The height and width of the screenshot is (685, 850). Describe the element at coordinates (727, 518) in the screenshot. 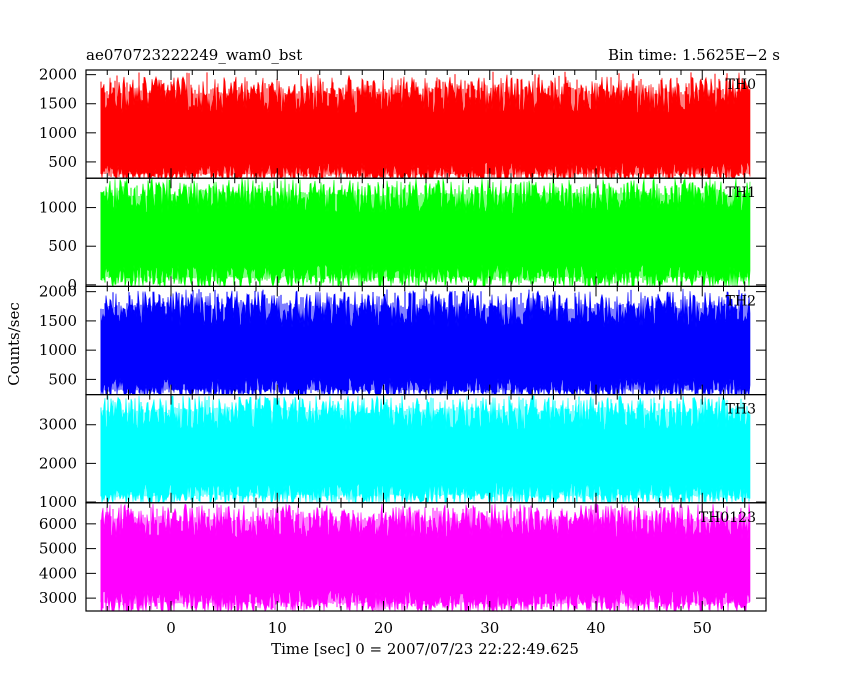

I see `panel-label-th0123: TH0123` at that location.